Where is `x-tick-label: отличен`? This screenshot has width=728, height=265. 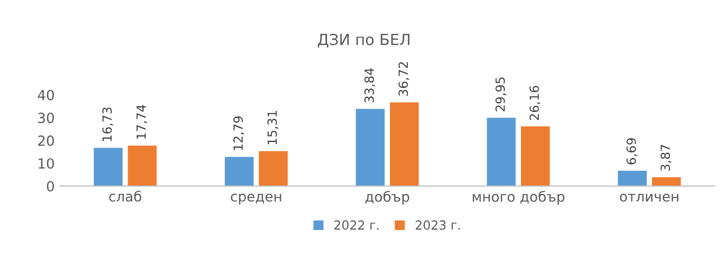 x-tick-label: отличен is located at coordinates (649, 198).